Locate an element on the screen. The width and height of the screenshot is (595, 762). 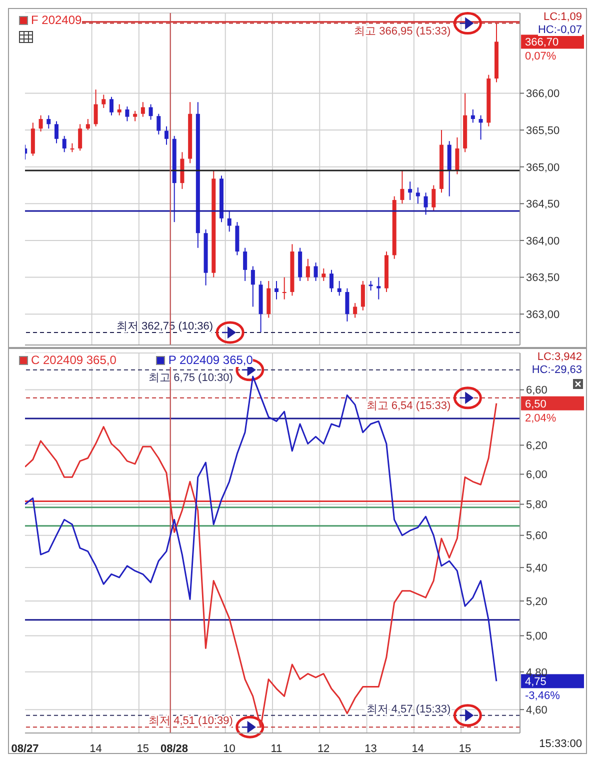
y-tick-label: 6,20 is located at coordinates (537, 446).